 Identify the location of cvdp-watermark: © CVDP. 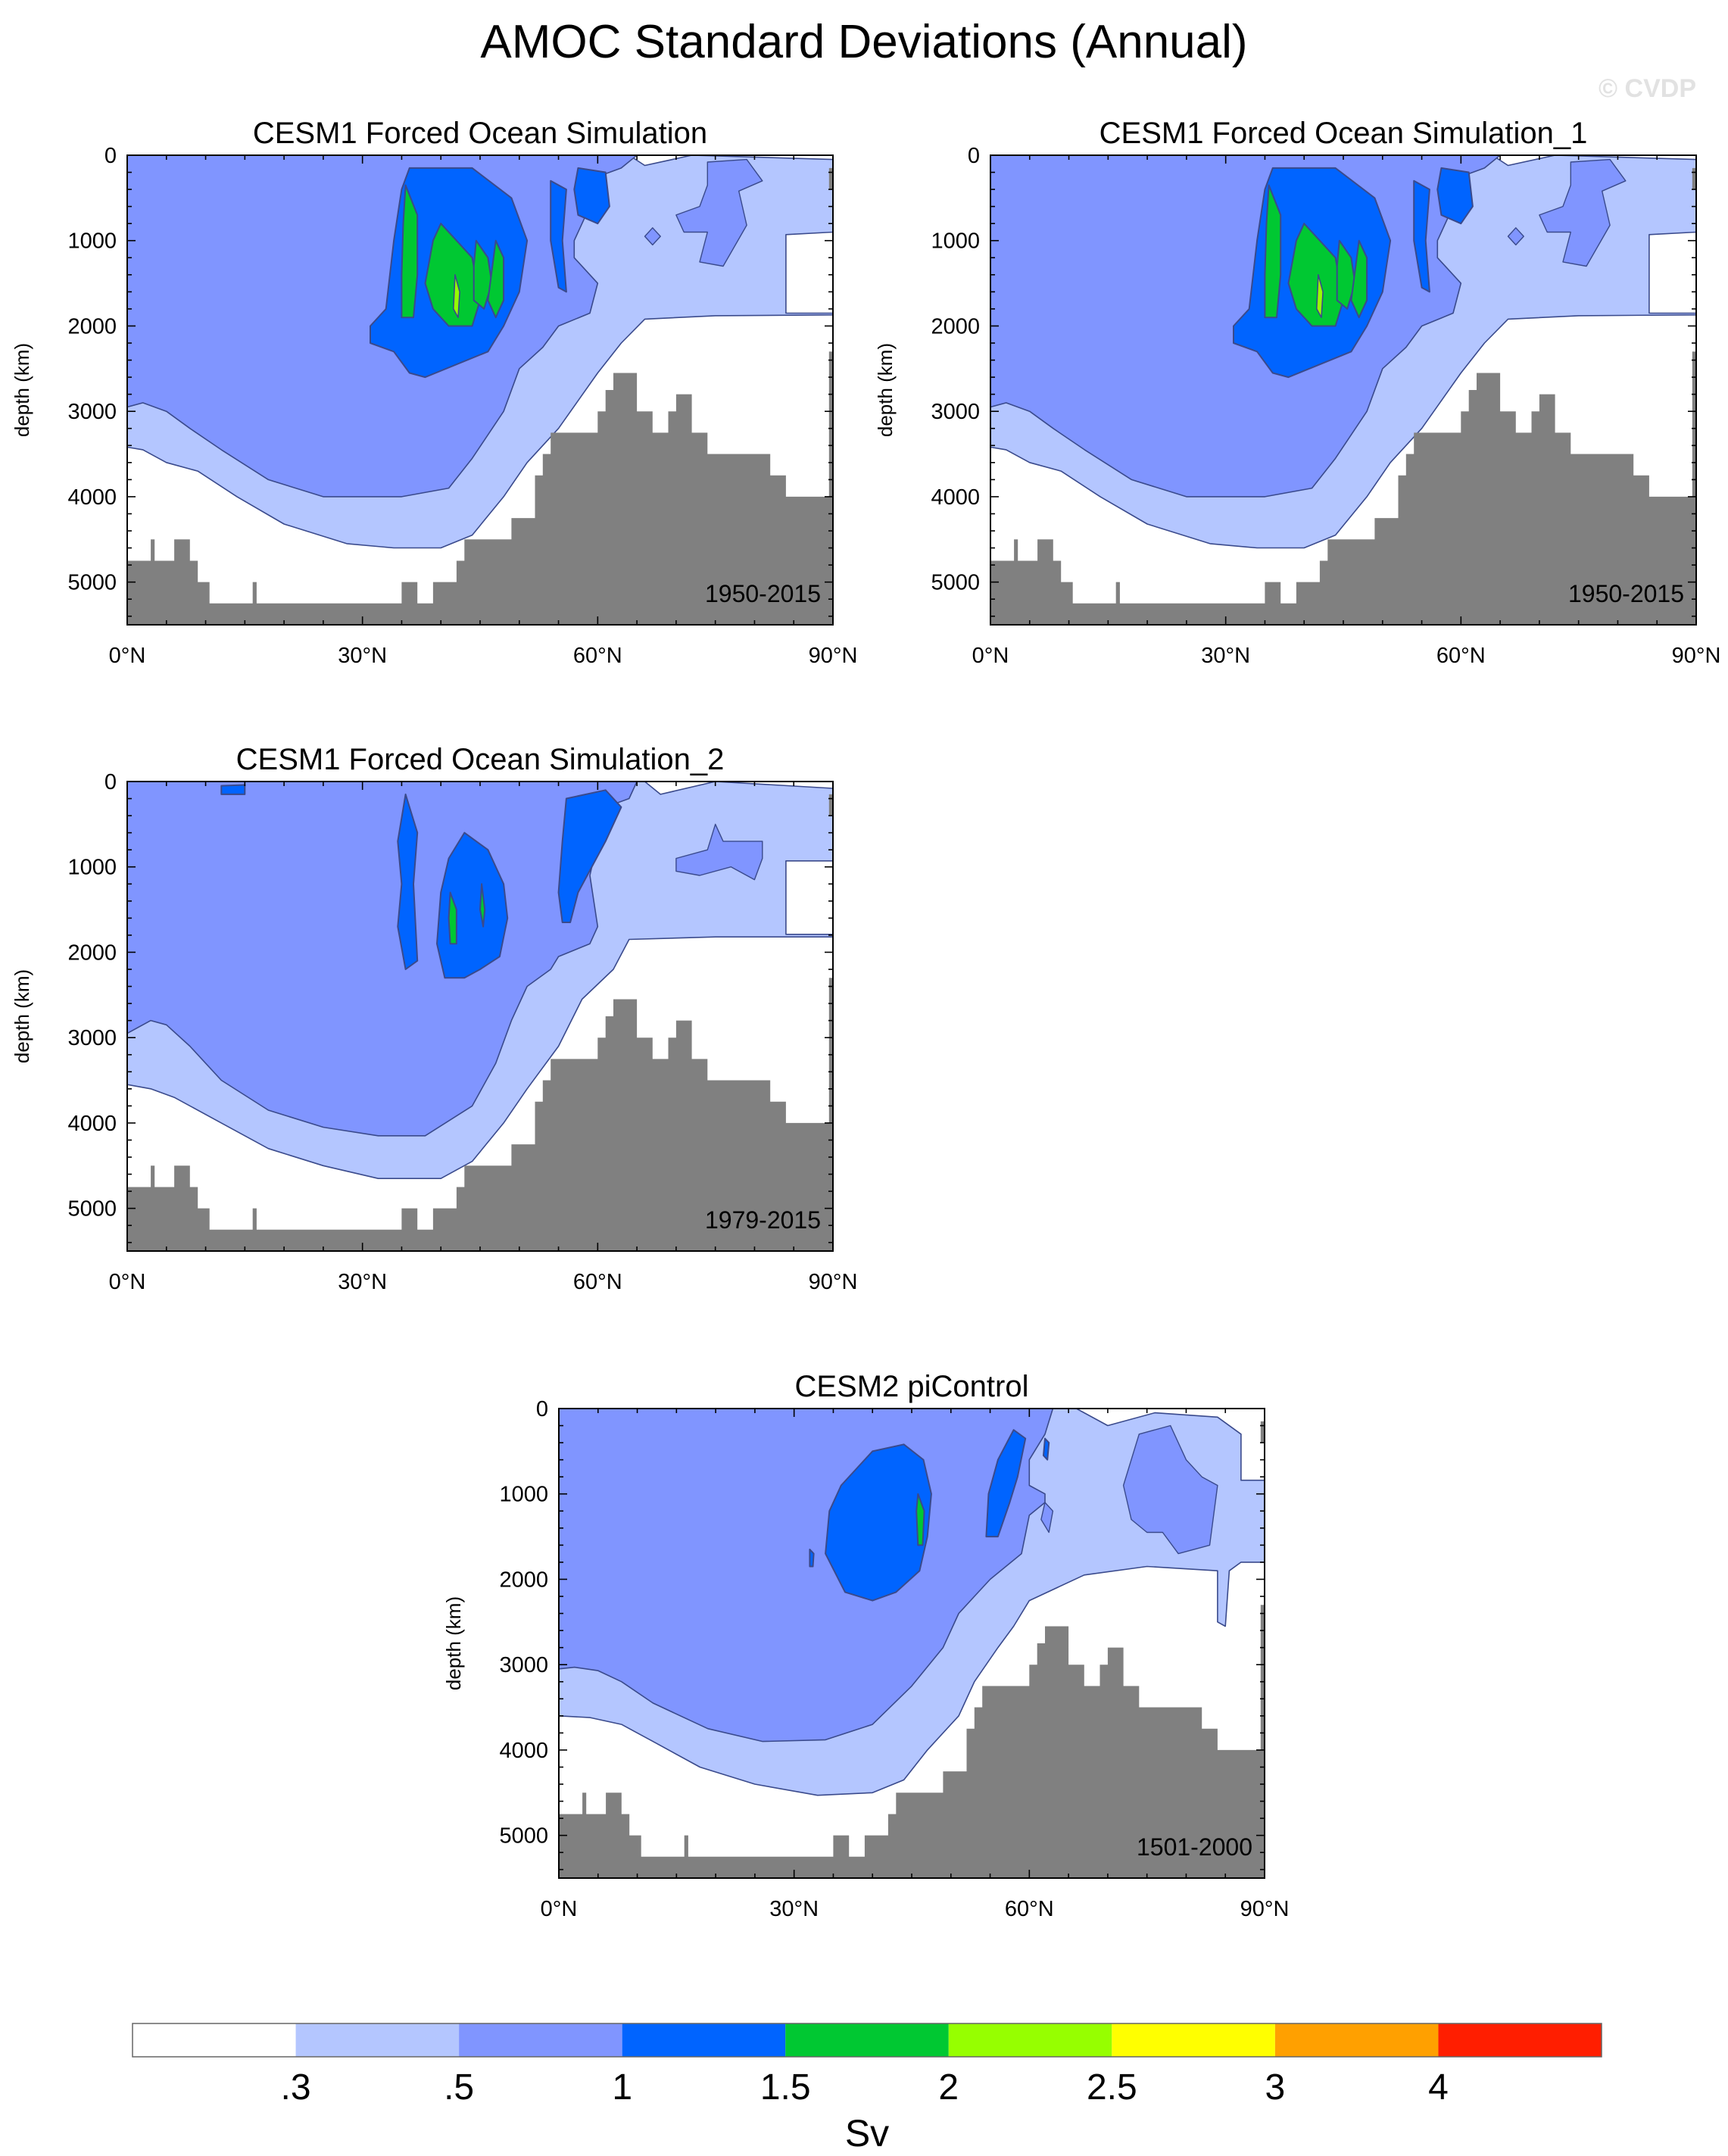
(1647, 88).